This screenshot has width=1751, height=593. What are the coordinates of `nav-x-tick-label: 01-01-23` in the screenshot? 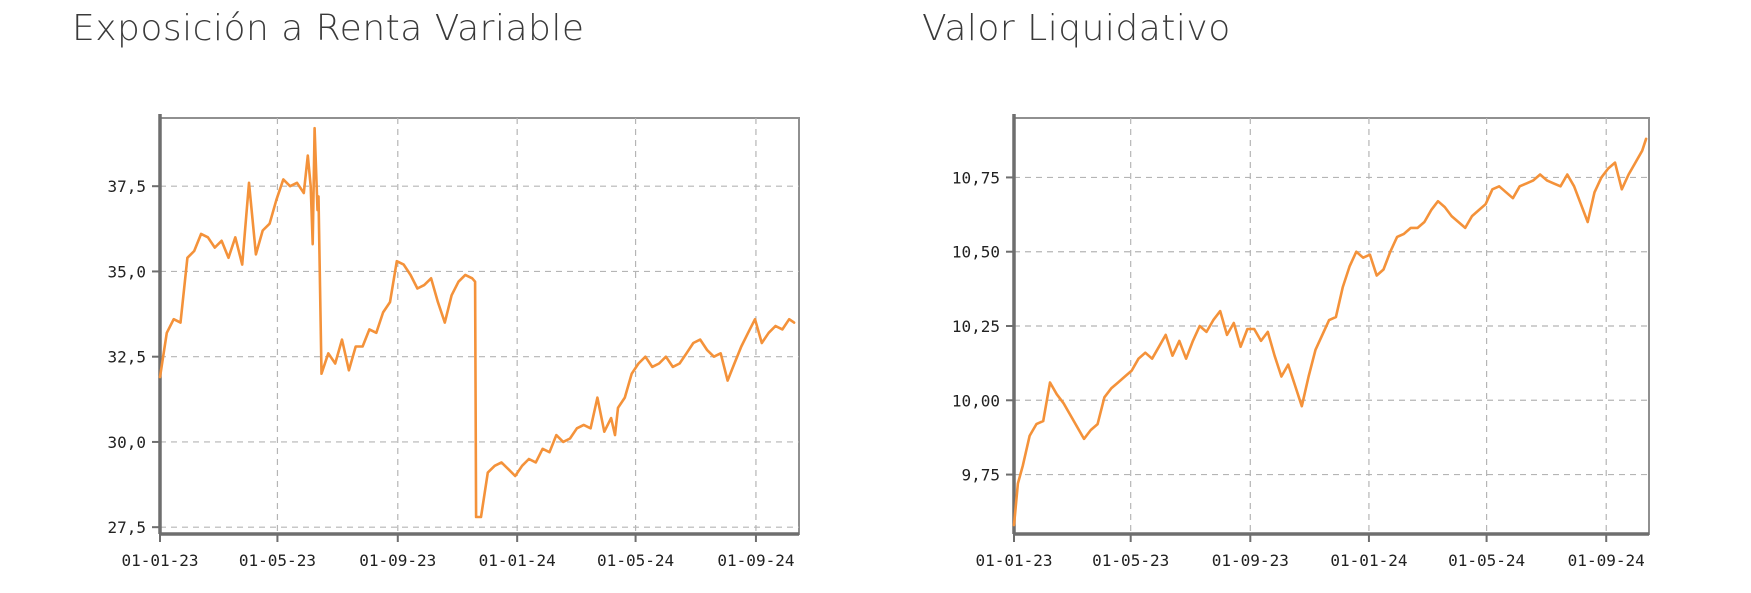 It's located at (1013, 560).